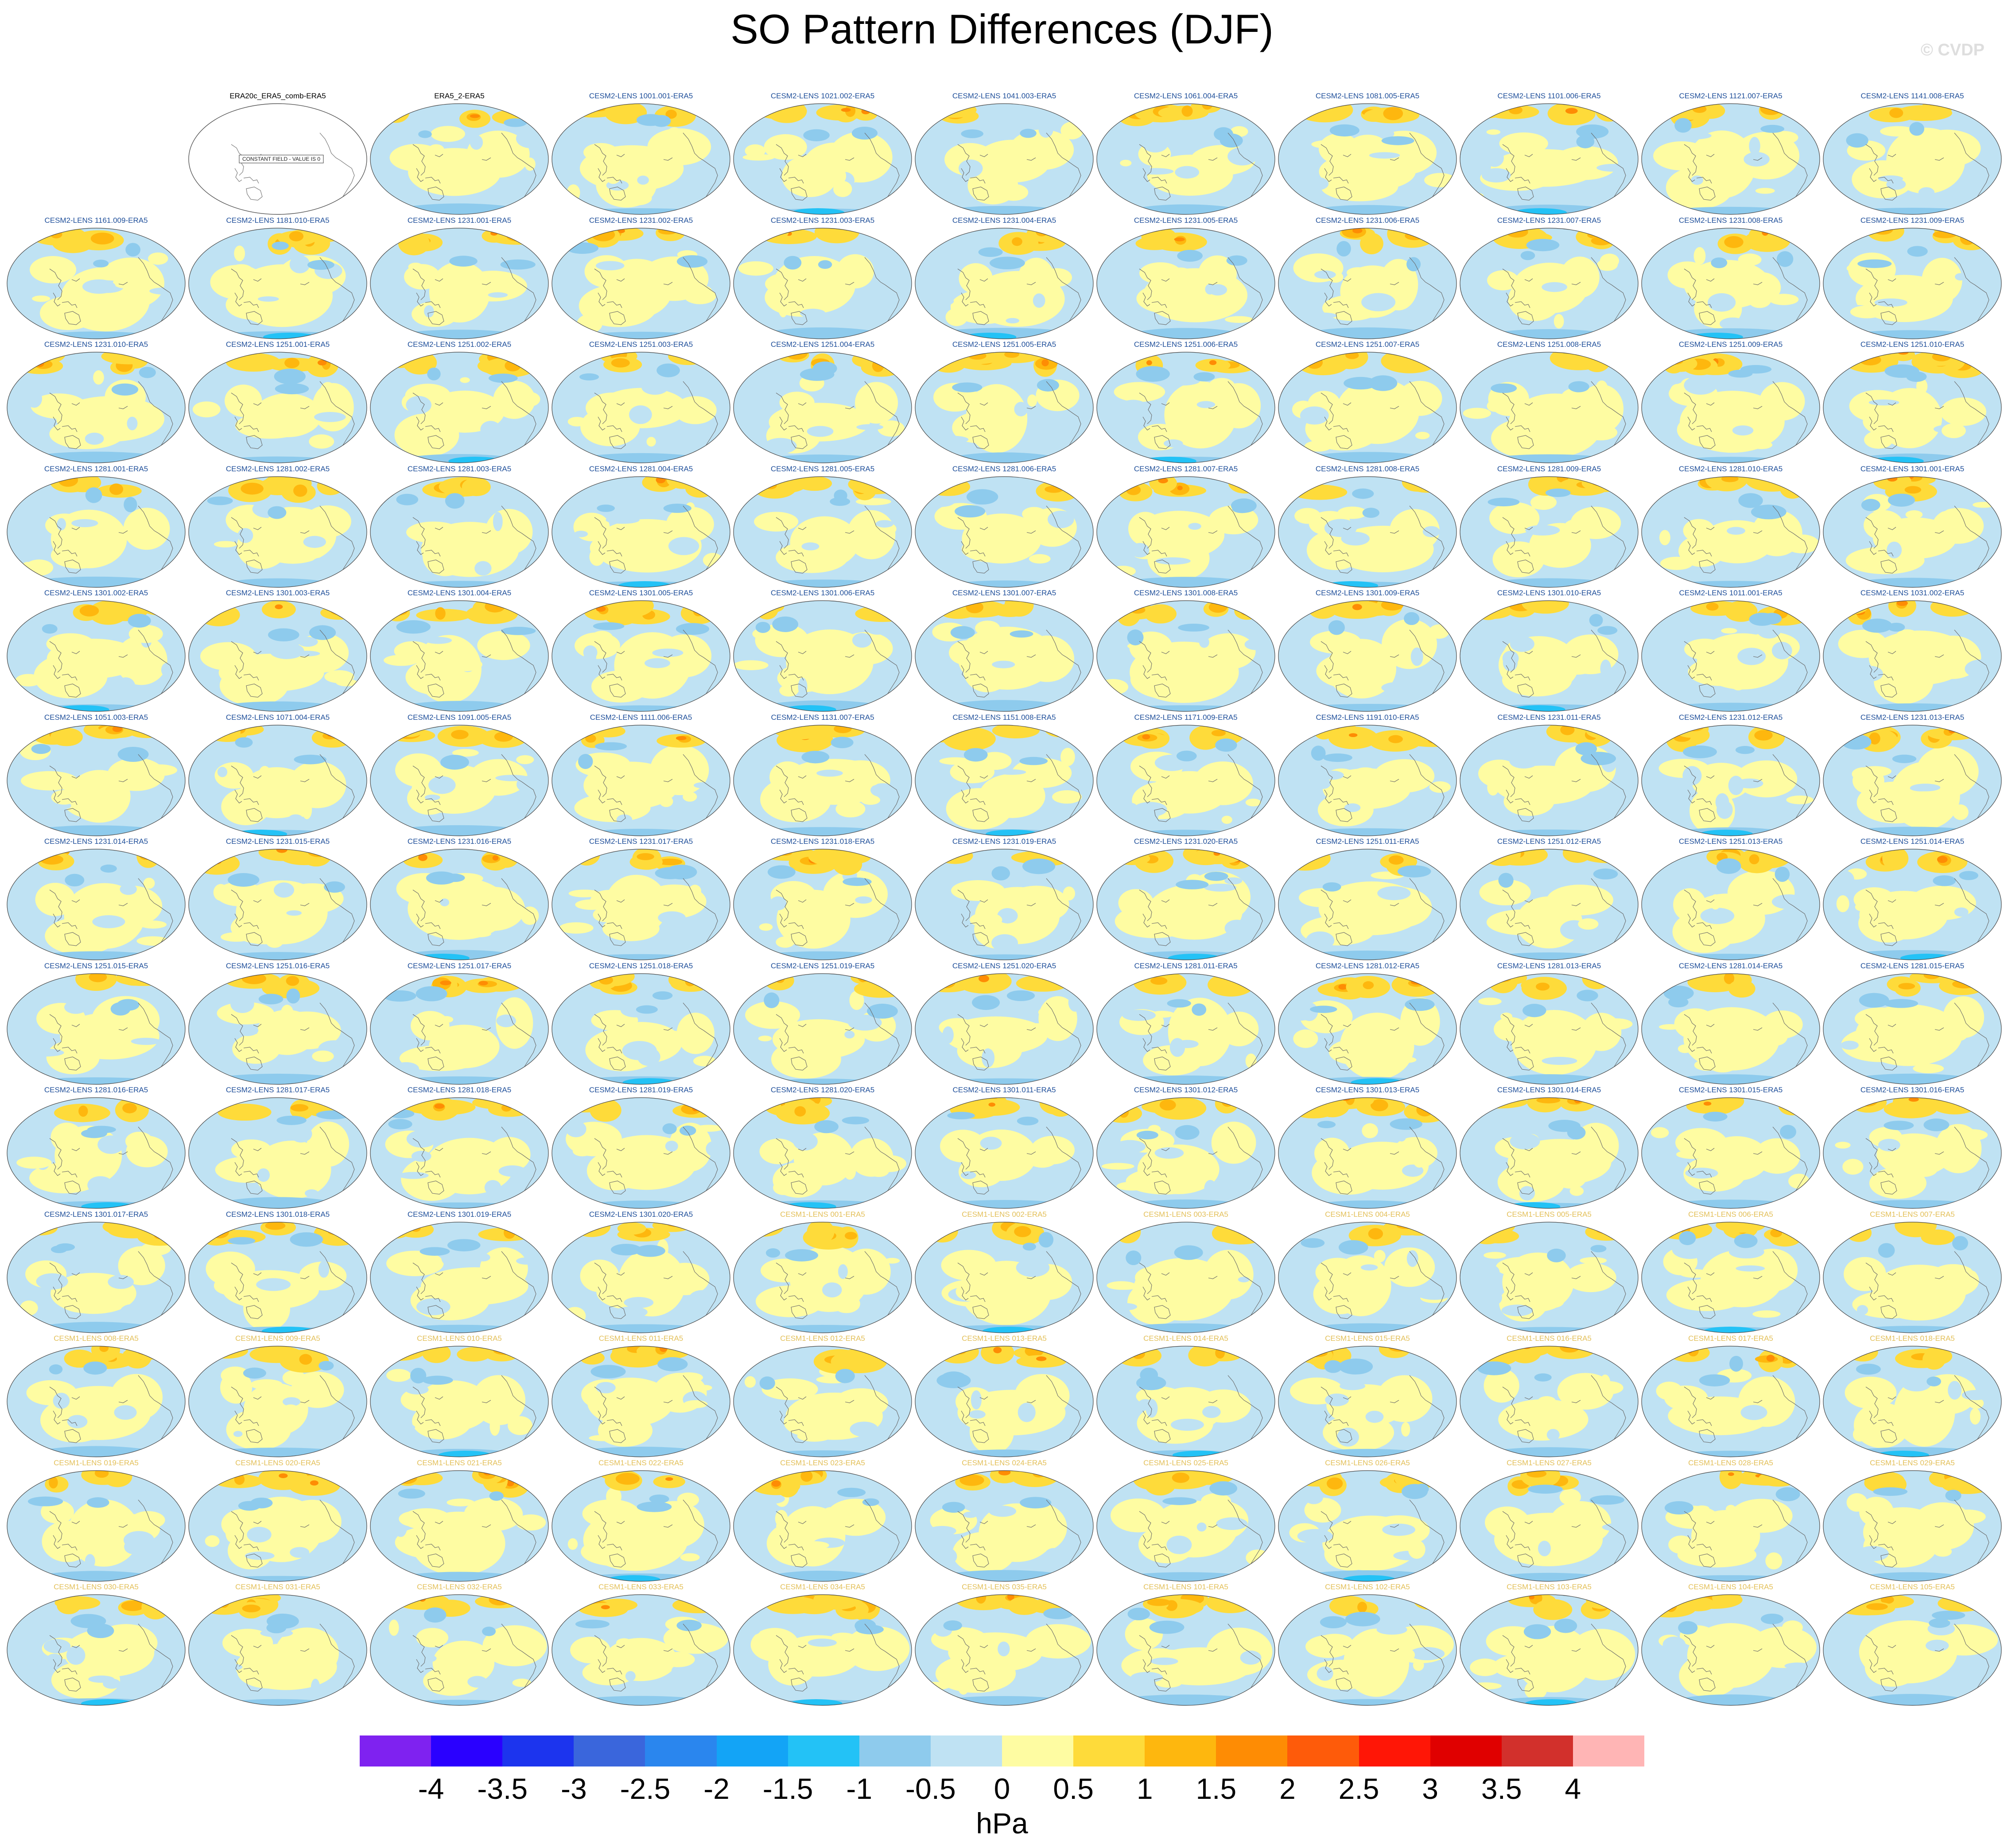  I want to click on map-panel: CESM2-LENS 1301.001-ERA5, so click(1912, 527).